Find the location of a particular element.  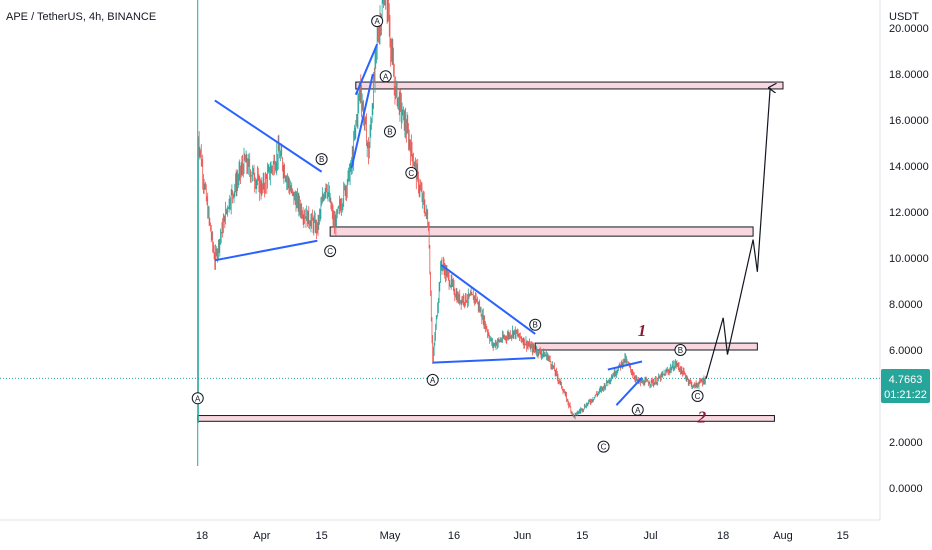

y-tick-label: 14.0000 is located at coordinates (909, 167).